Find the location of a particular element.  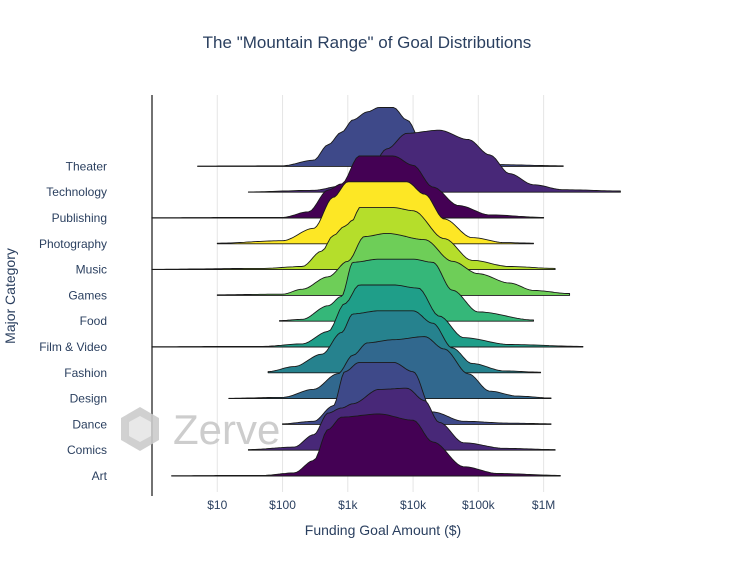

y-tick-label: Theater is located at coordinates (86, 166).